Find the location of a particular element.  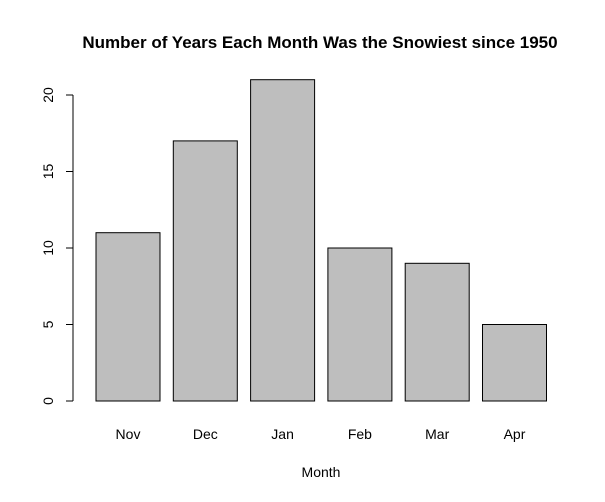

bar-jan is located at coordinates (283, 240).